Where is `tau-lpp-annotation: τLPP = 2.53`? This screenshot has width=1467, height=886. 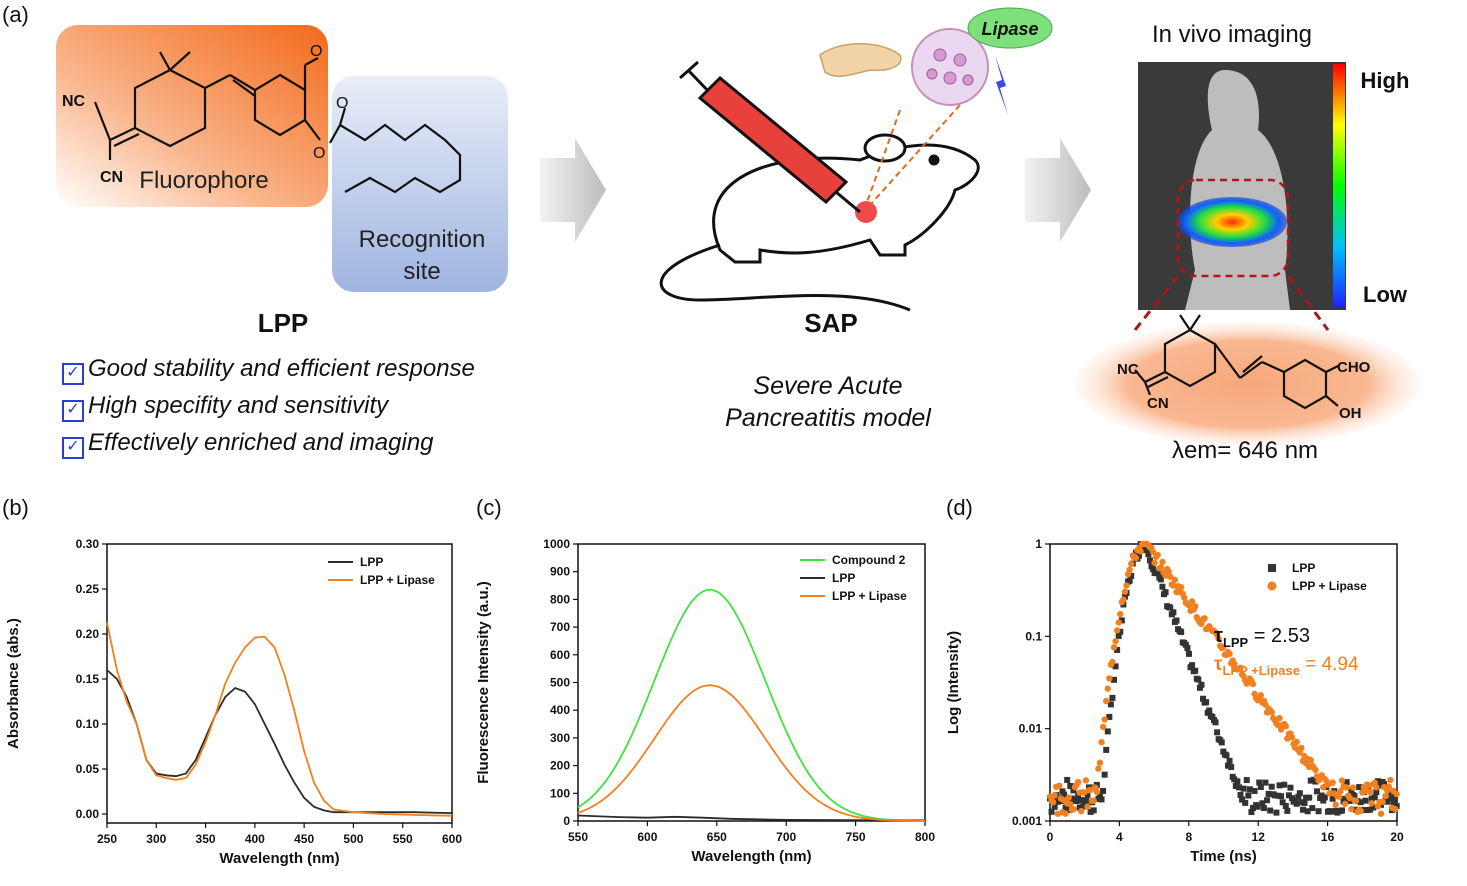
tau-lpp-annotation: τLPP = 2.53 is located at coordinates (1262, 637).